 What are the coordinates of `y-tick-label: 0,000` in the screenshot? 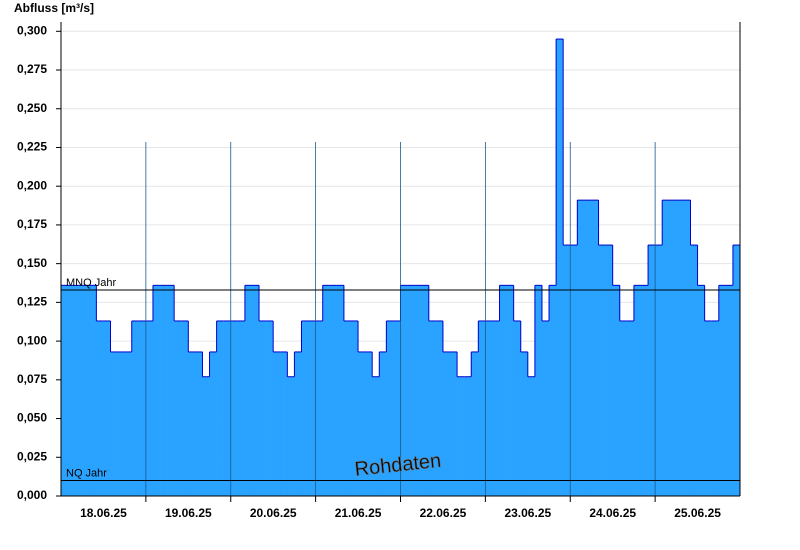 It's located at (32, 495).